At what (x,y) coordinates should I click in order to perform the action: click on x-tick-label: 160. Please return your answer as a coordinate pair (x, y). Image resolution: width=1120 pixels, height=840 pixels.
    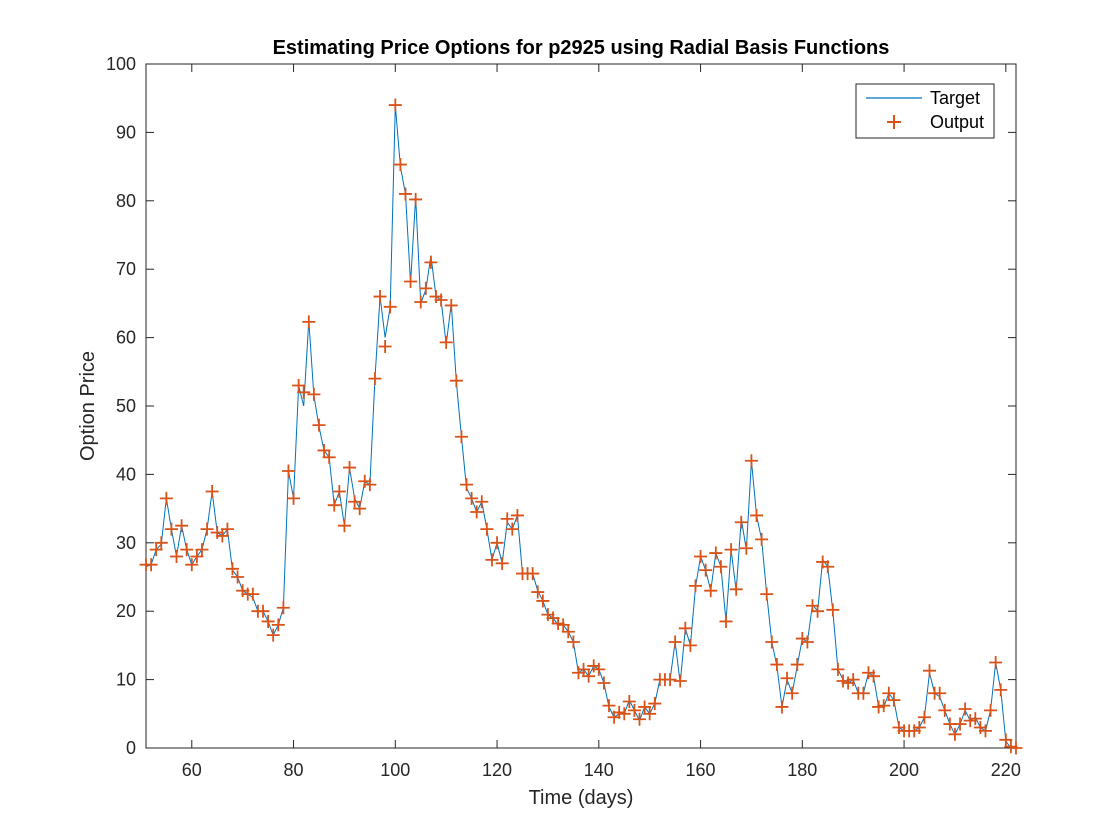
    Looking at the image, I should click on (701, 770).